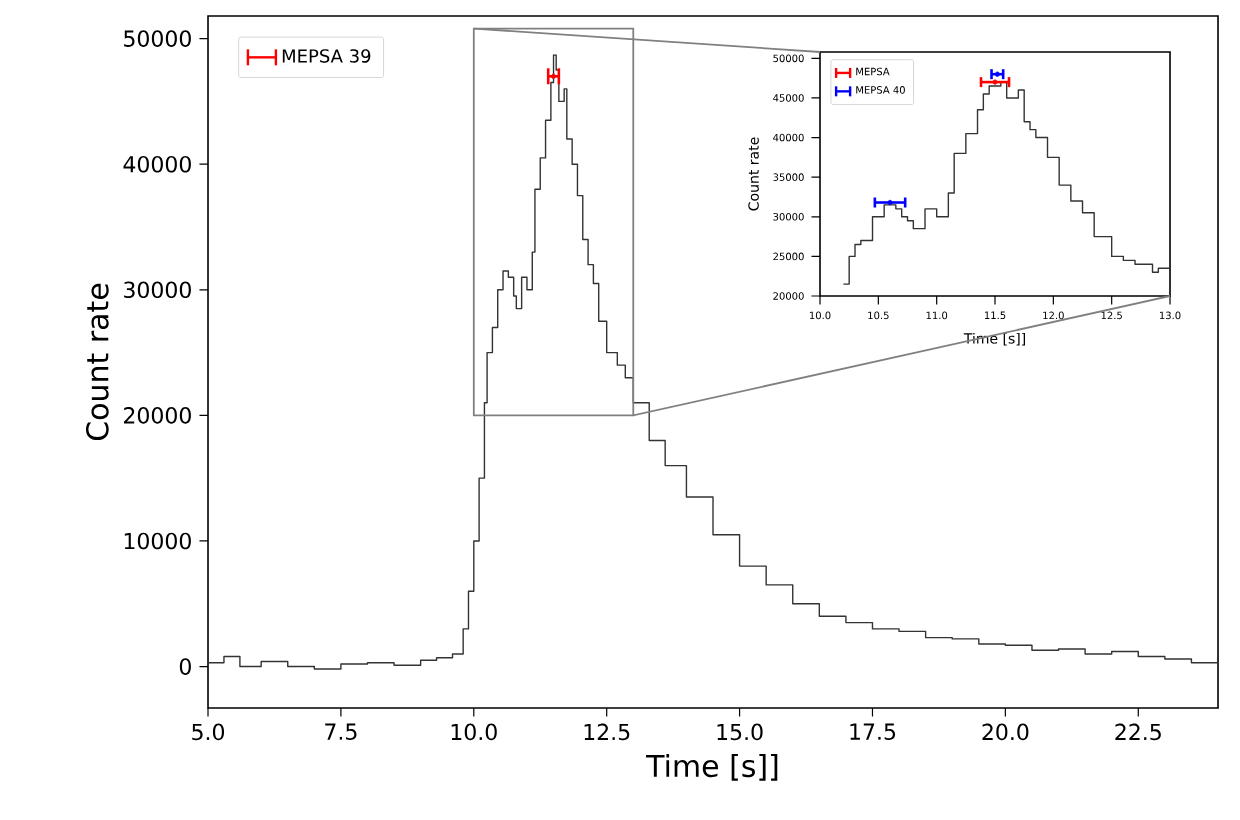  Describe the element at coordinates (157, 38) in the screenshot. I see `y-tick-label: 50000` at that location.